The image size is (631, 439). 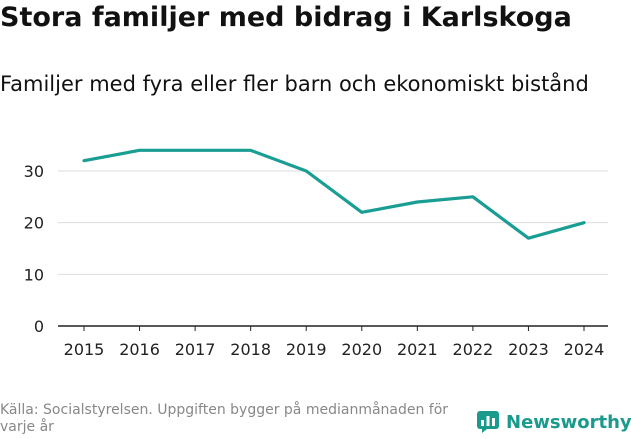 What do you see at coordinates (417, 349) in the screenshot?
I see `x-tick-label: 2021` at bounding box center [417, 349].